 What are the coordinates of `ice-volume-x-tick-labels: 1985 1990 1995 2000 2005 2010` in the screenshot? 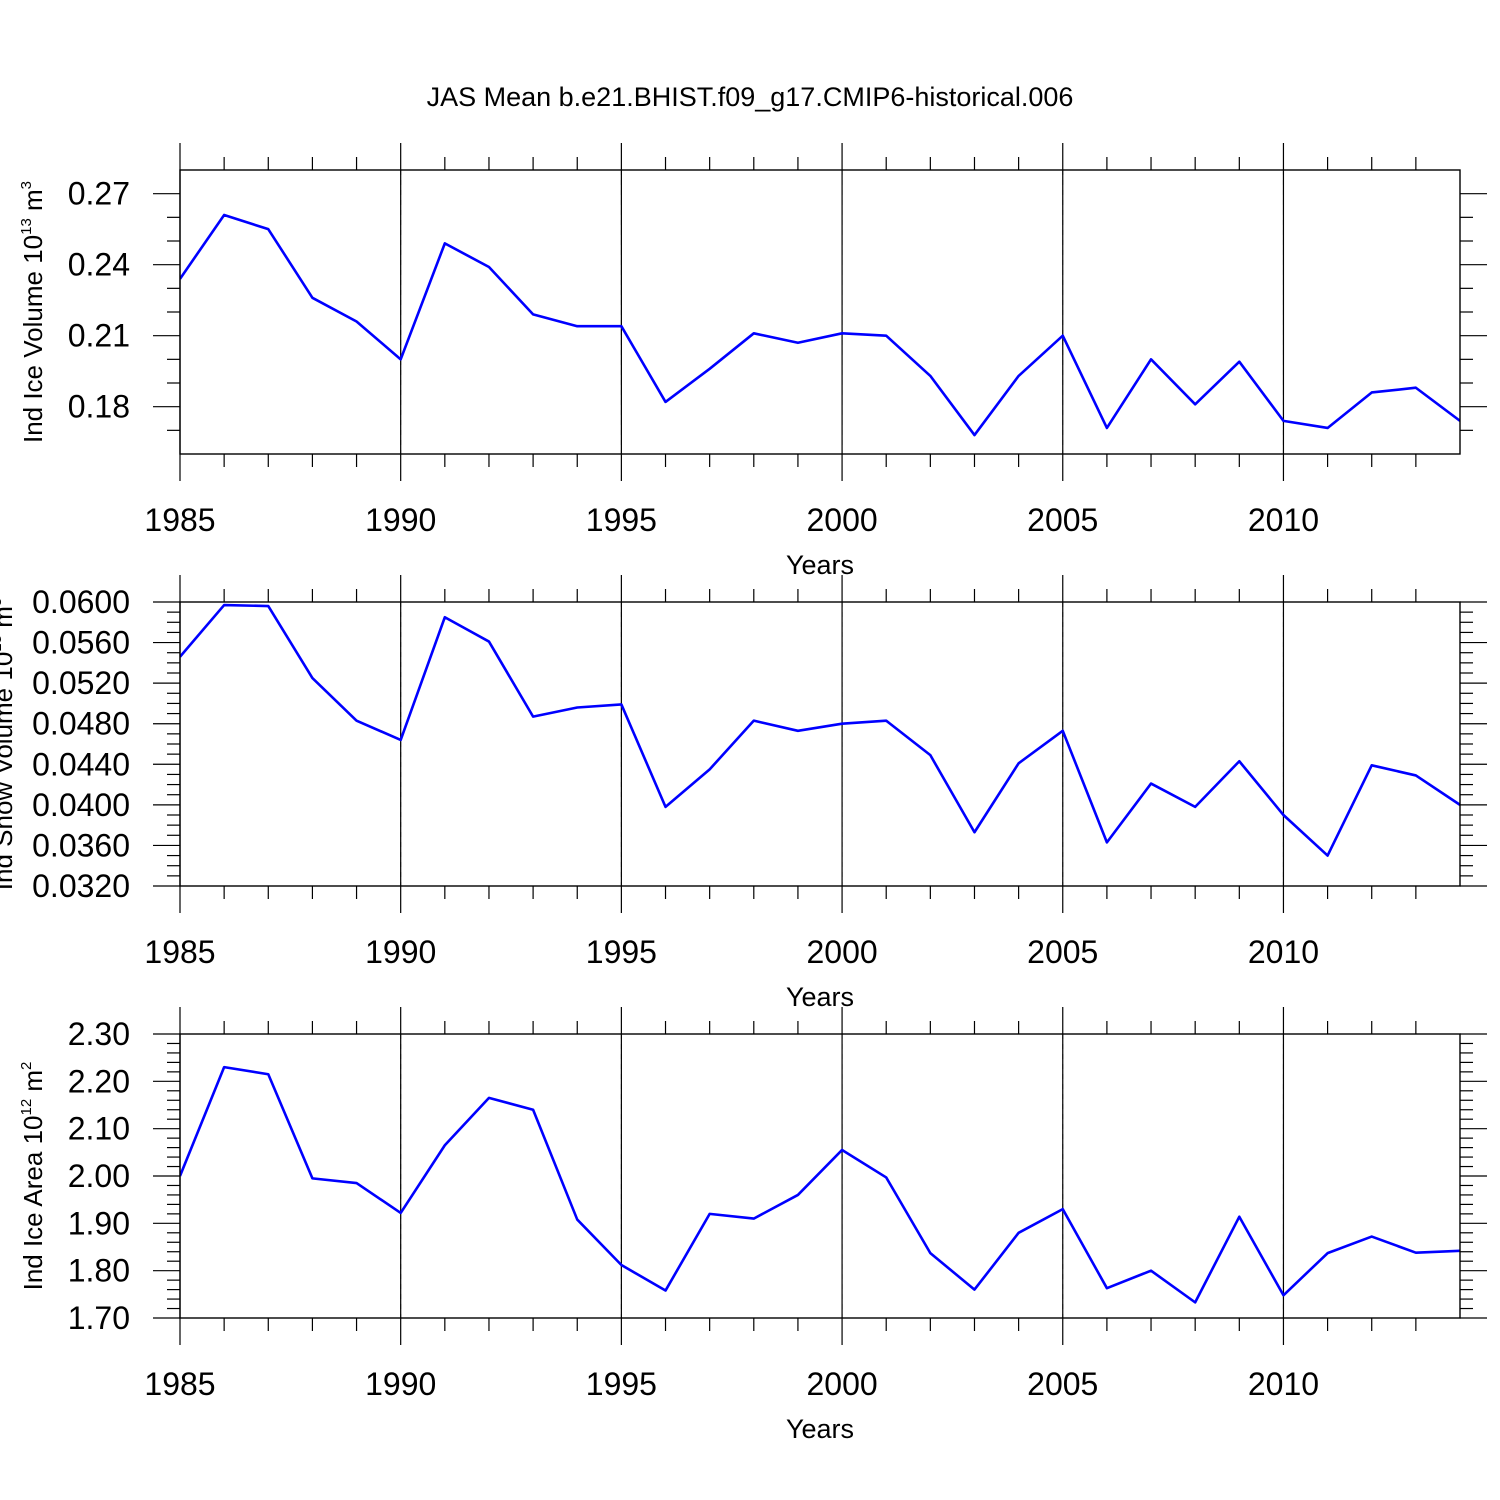 It's located at (731, 520).